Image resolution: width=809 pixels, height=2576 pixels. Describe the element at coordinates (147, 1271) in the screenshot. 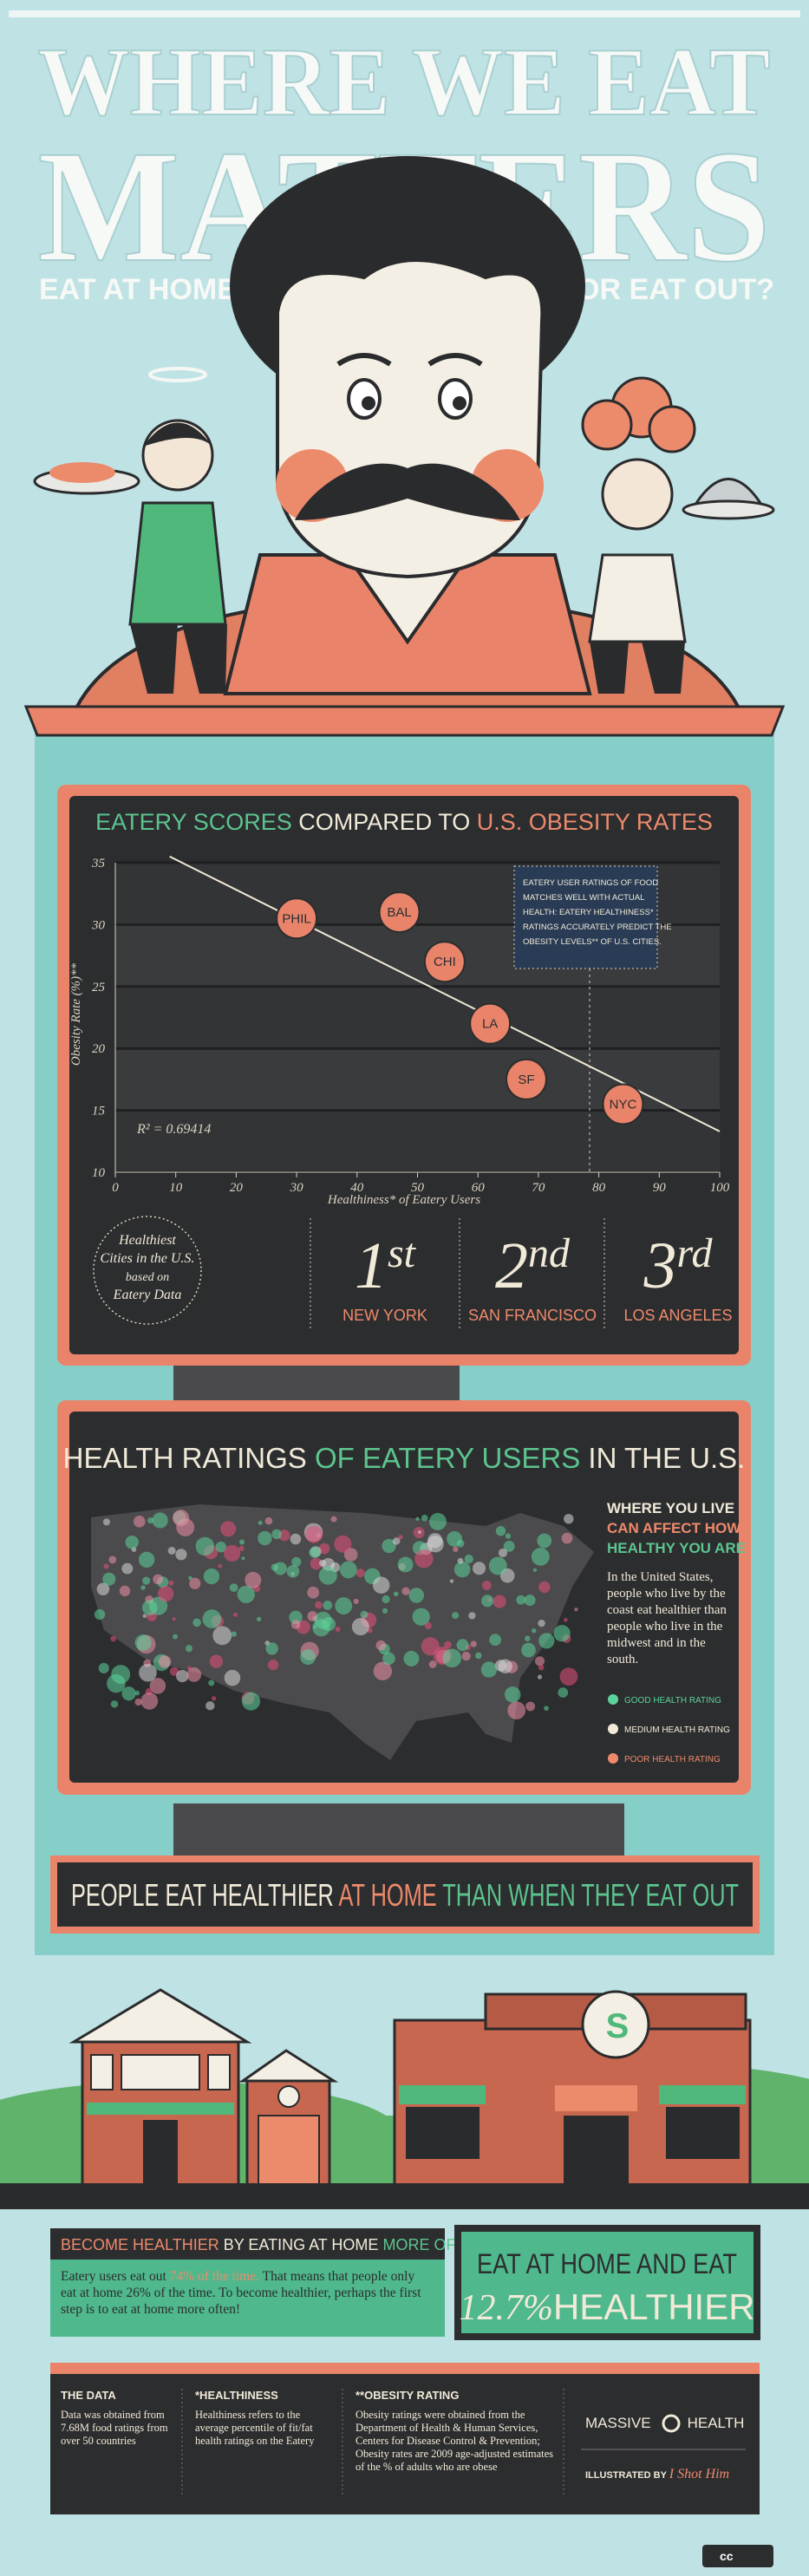

I see `caption-ring` at that location.